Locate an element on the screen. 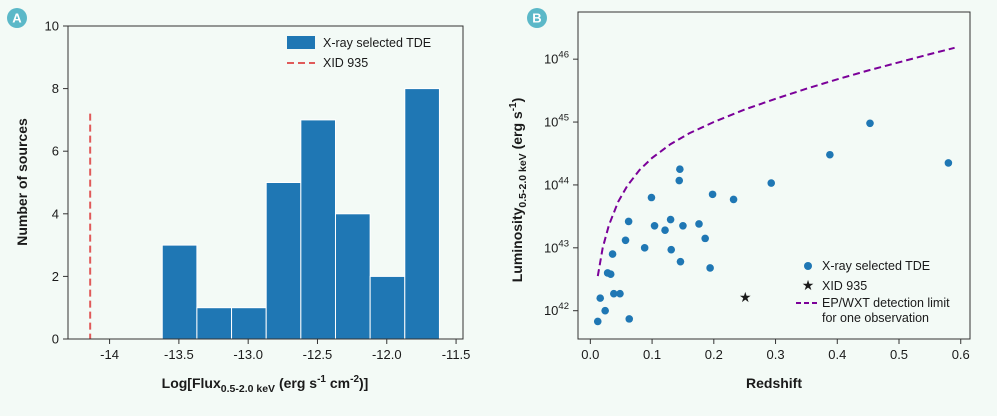 This screenshot has width=997, height=416. x-tick-label: 0.0 is located at coordinates (590, 354).